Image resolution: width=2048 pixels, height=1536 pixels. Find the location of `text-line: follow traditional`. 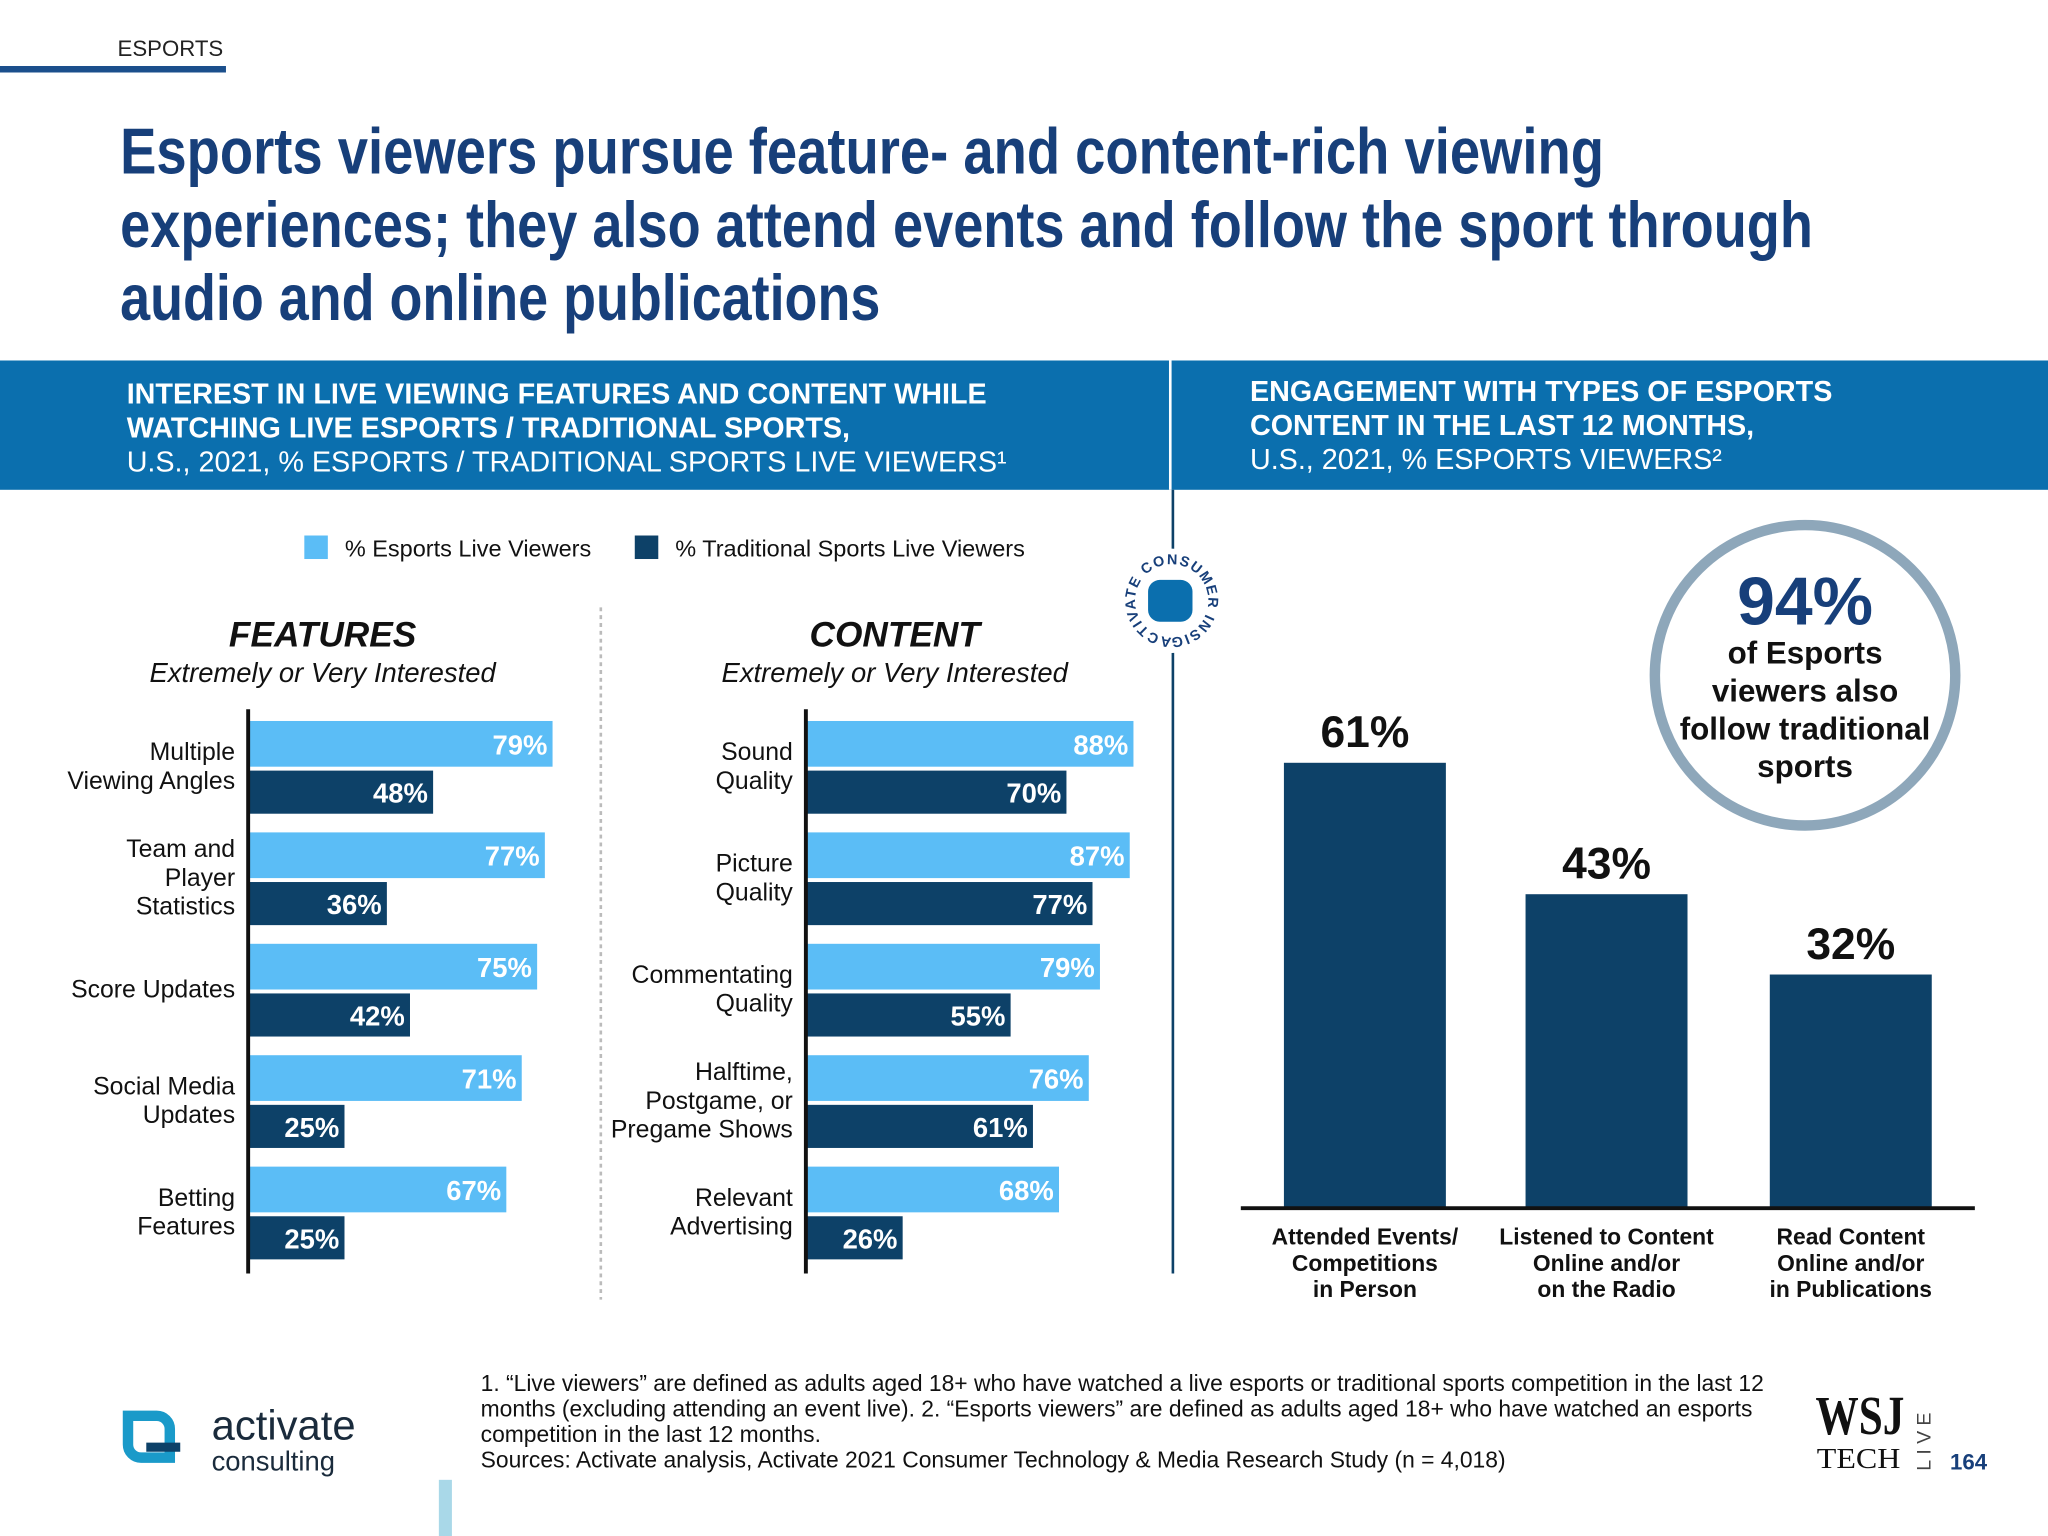

text-line: follow traditional is located at coordinates (1805, 728).